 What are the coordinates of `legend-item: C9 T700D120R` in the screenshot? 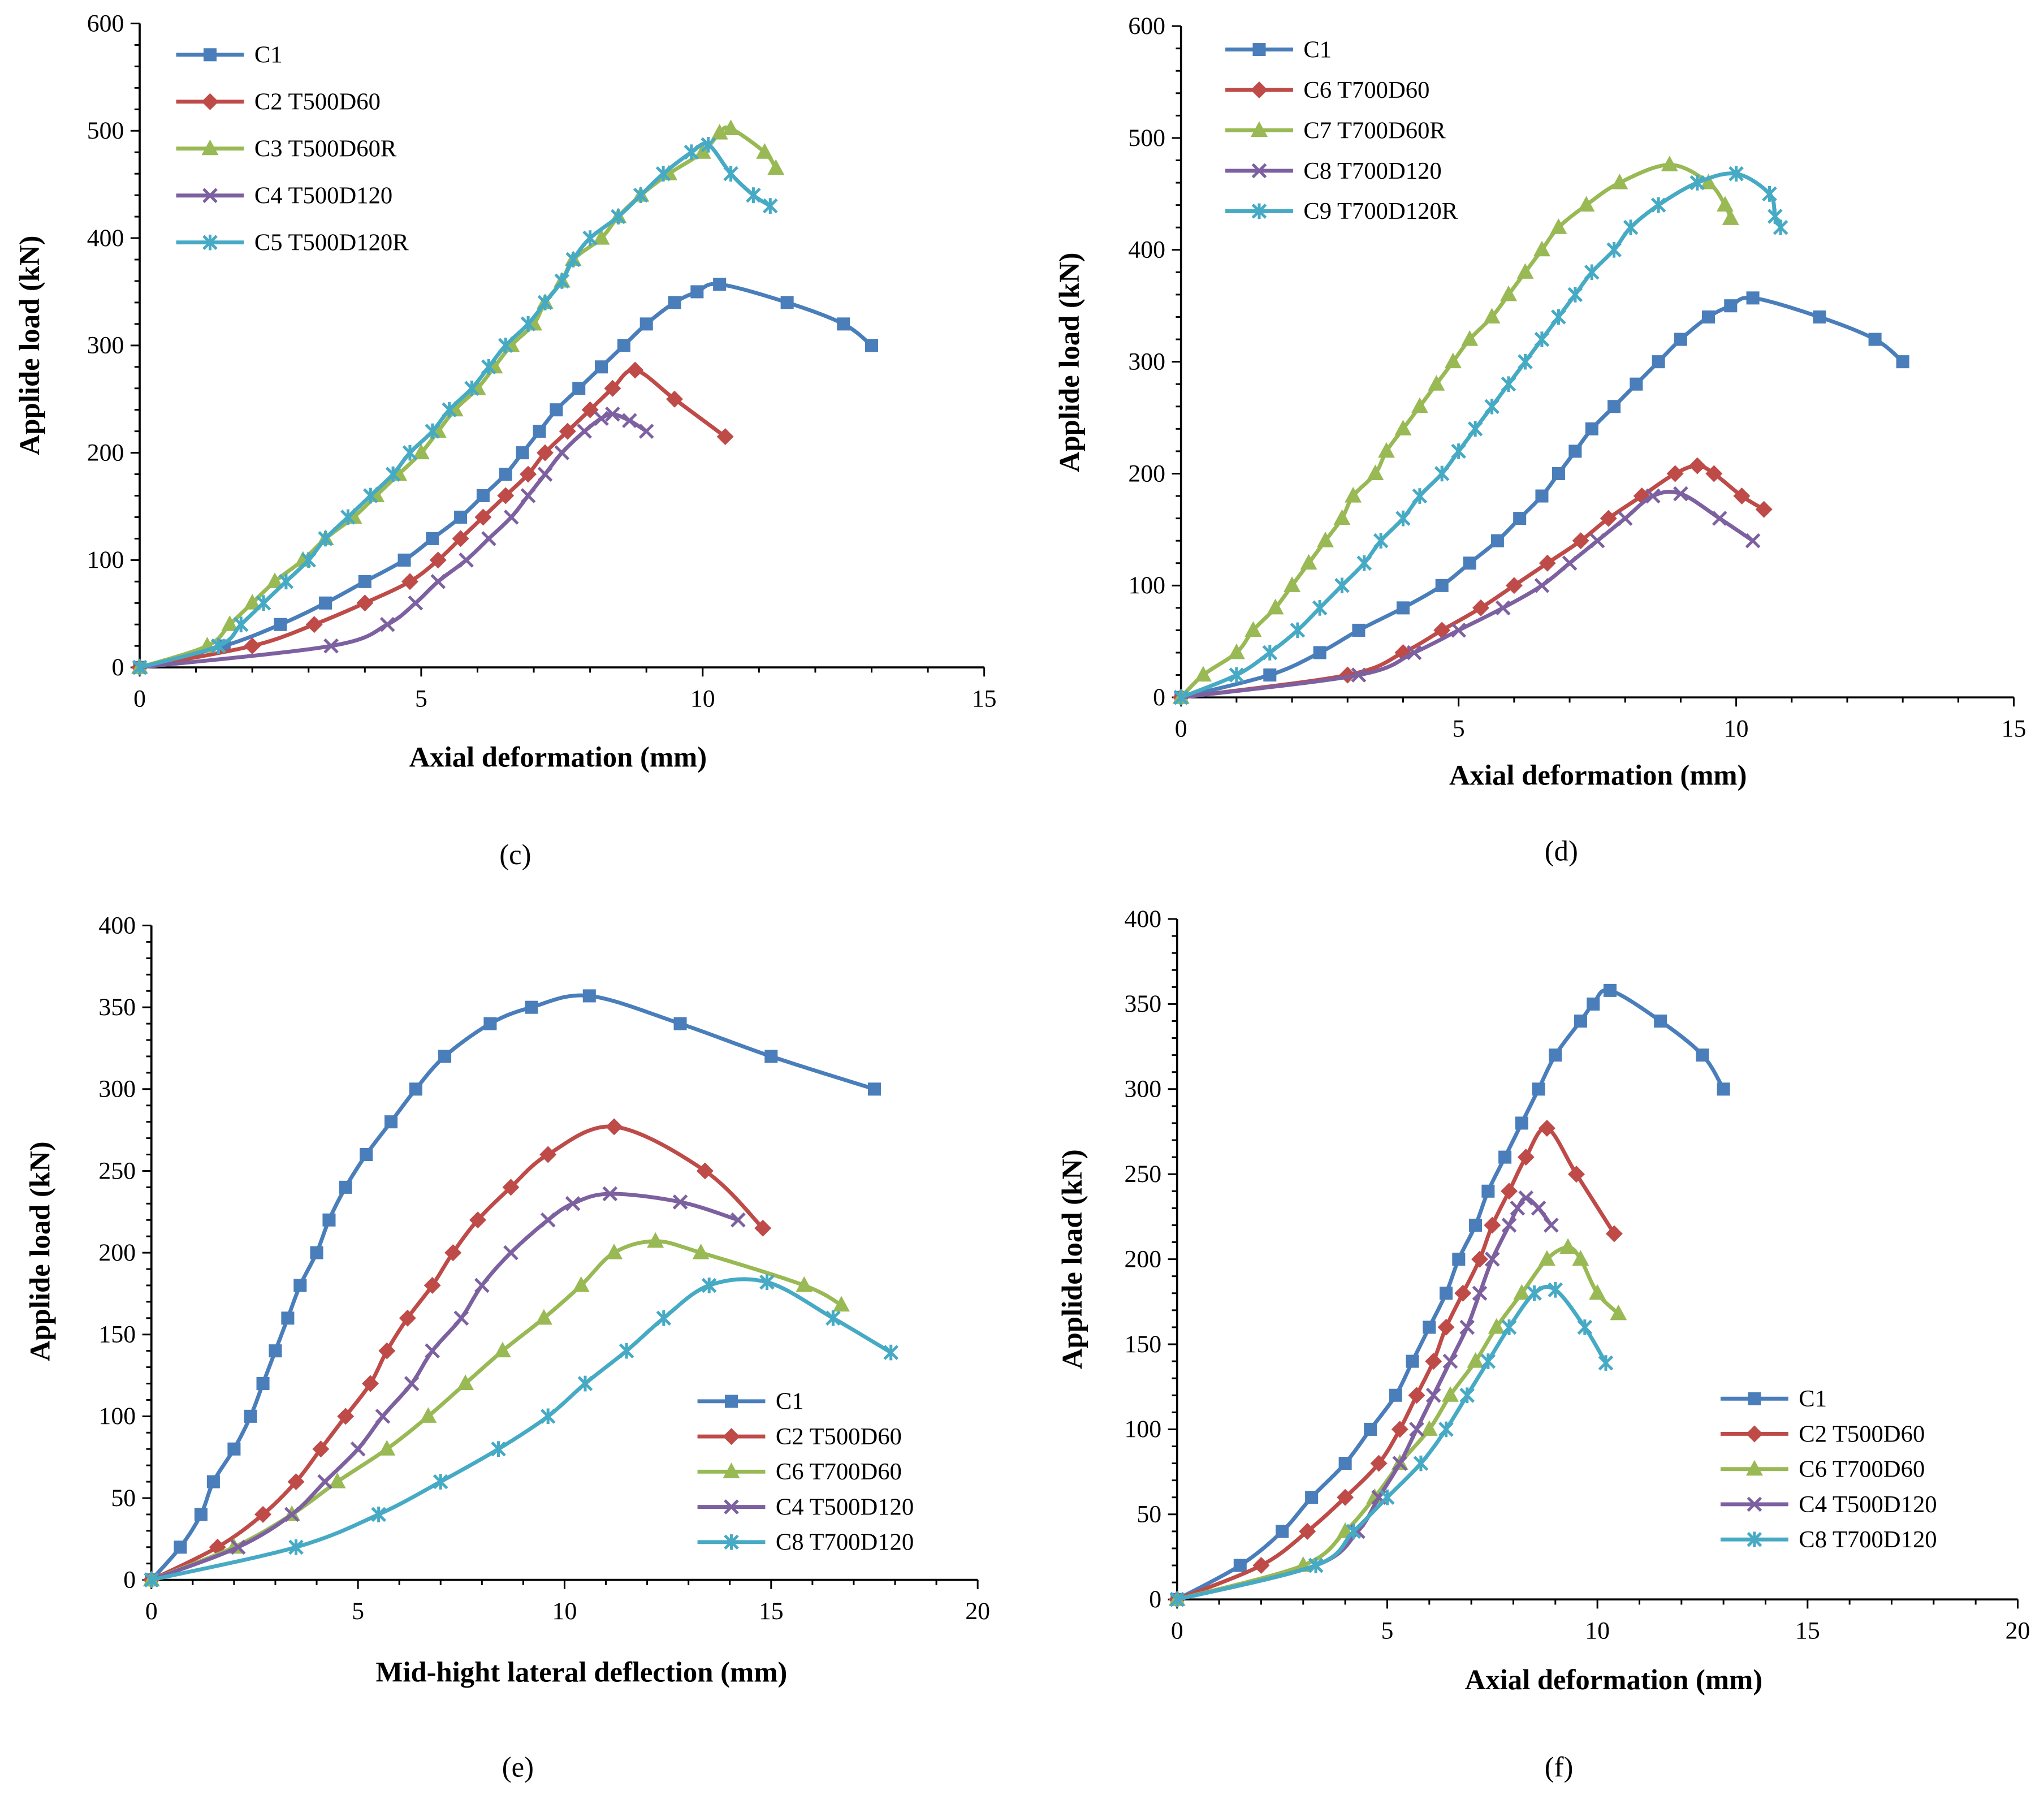 It's located at (1341, 211).